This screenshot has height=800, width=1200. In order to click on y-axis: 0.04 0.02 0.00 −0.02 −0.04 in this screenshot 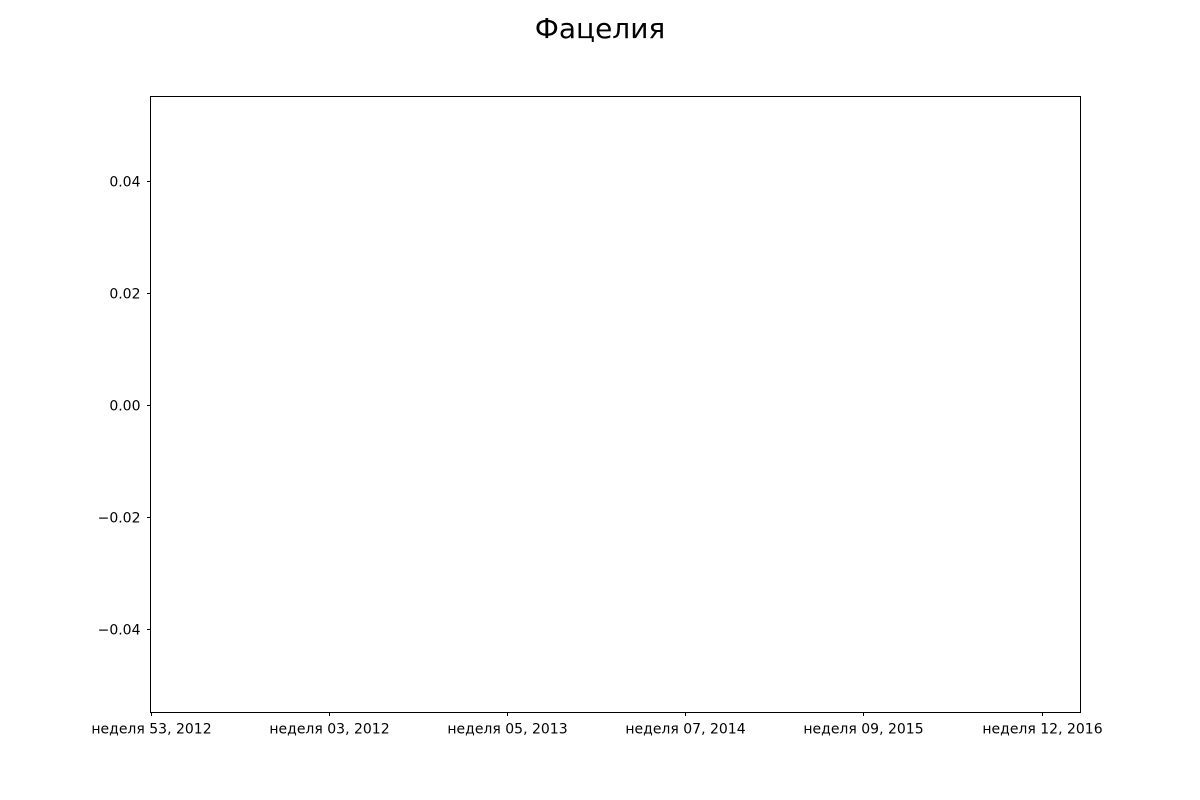, I will do `click(124, 407)`.